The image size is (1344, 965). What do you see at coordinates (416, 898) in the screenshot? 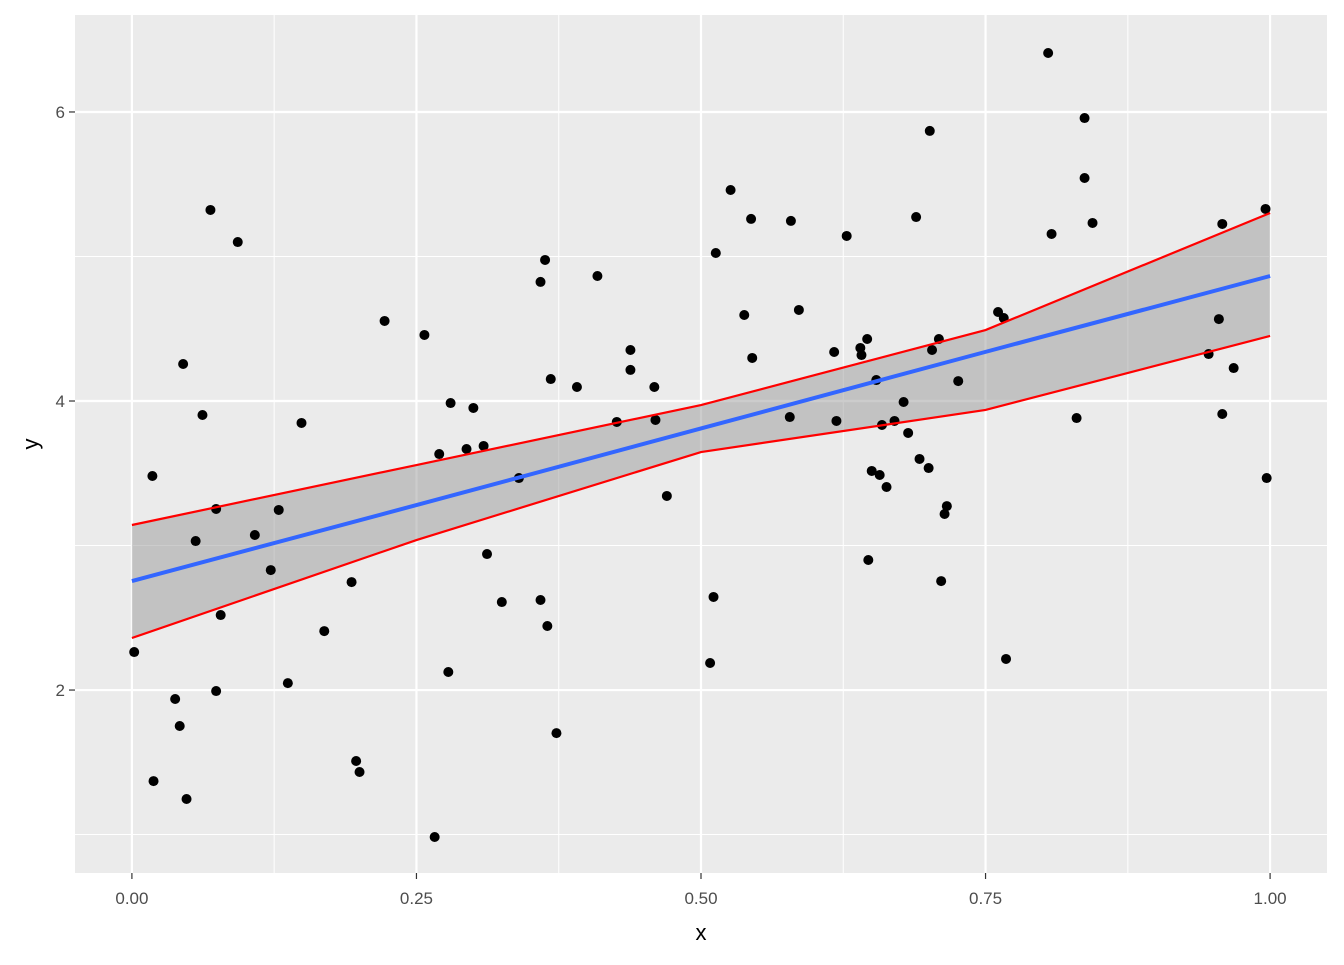
I see `x-tick-label: 0.25` at bounding box center [416, 898].